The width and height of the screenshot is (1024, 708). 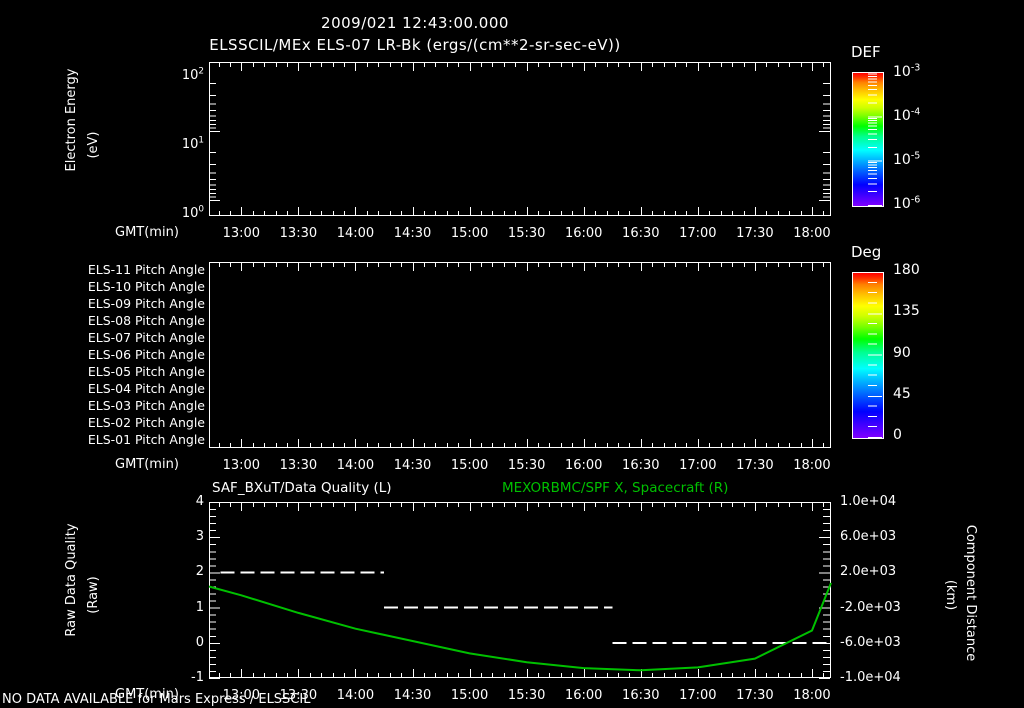 What do you see at coordinates (950, 595) in the screenshot?
I see `panel3-ytitle-right-line2: (km)` at bounding box center [950, 595].